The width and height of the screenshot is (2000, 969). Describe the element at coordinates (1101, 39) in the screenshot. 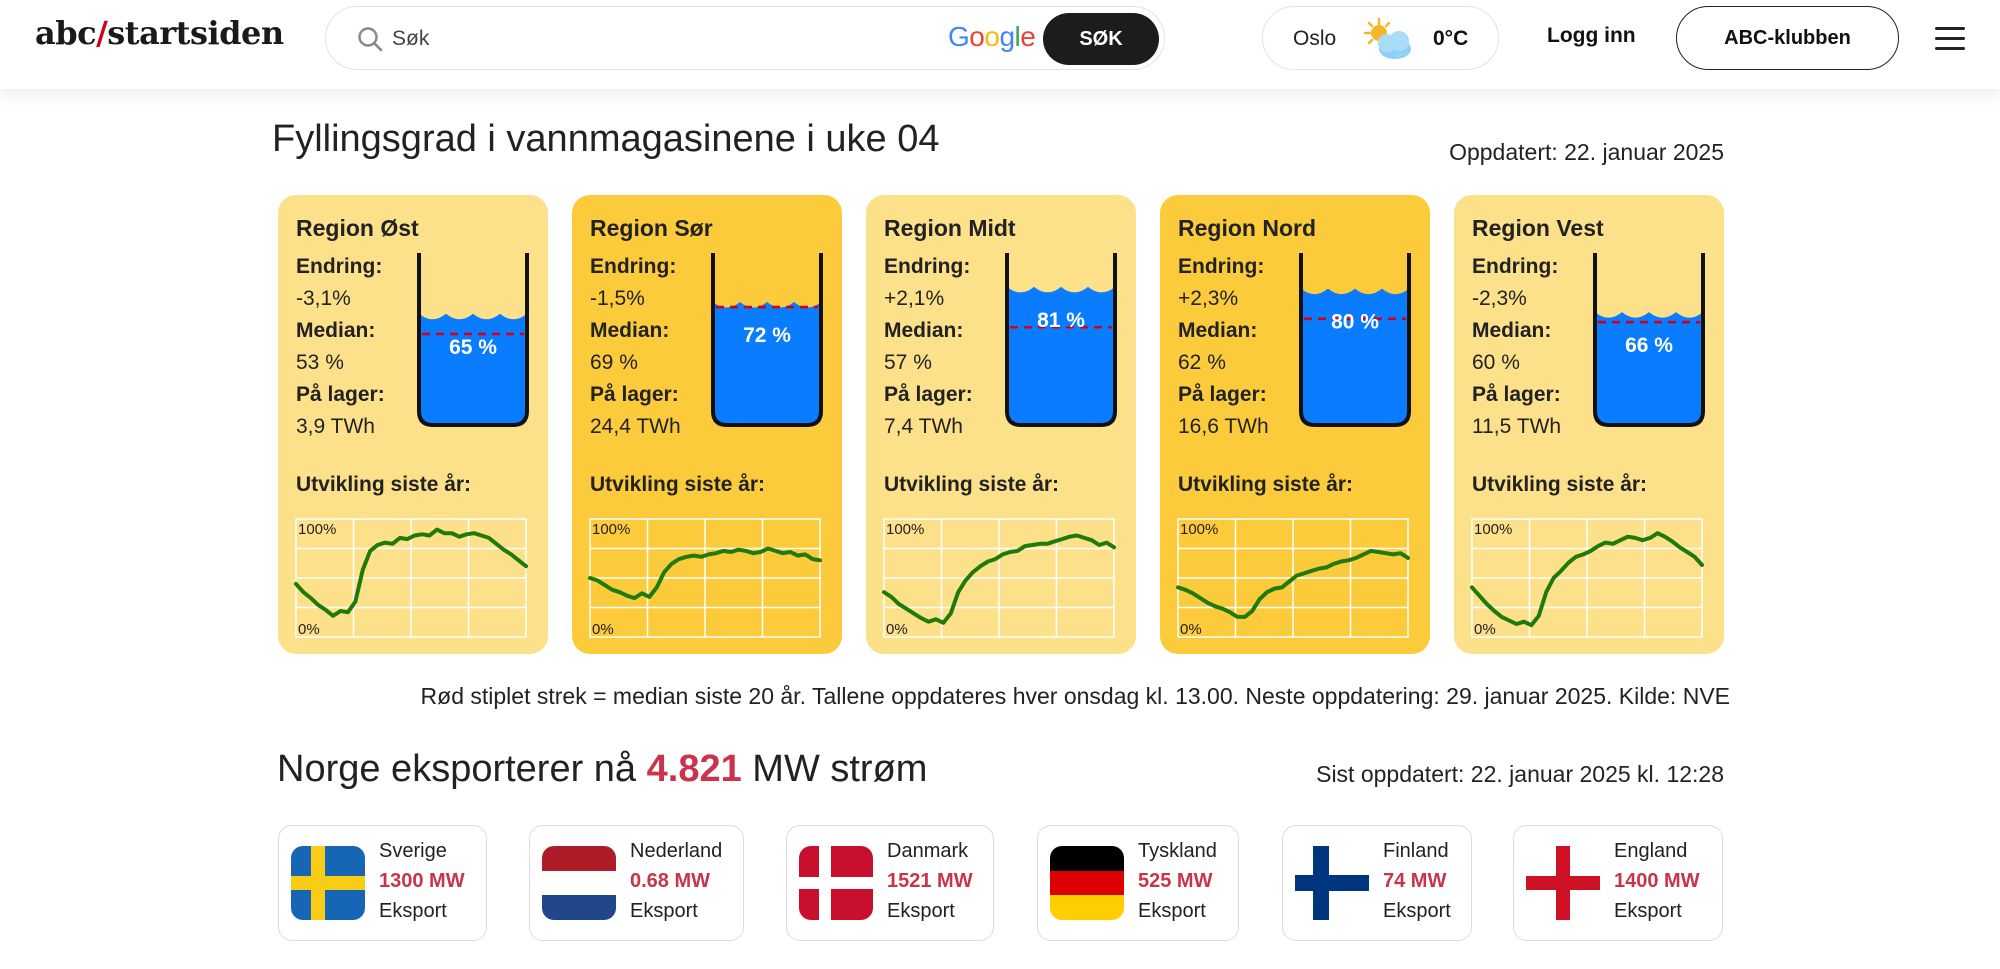

I see `search-button: SØK` at that location.